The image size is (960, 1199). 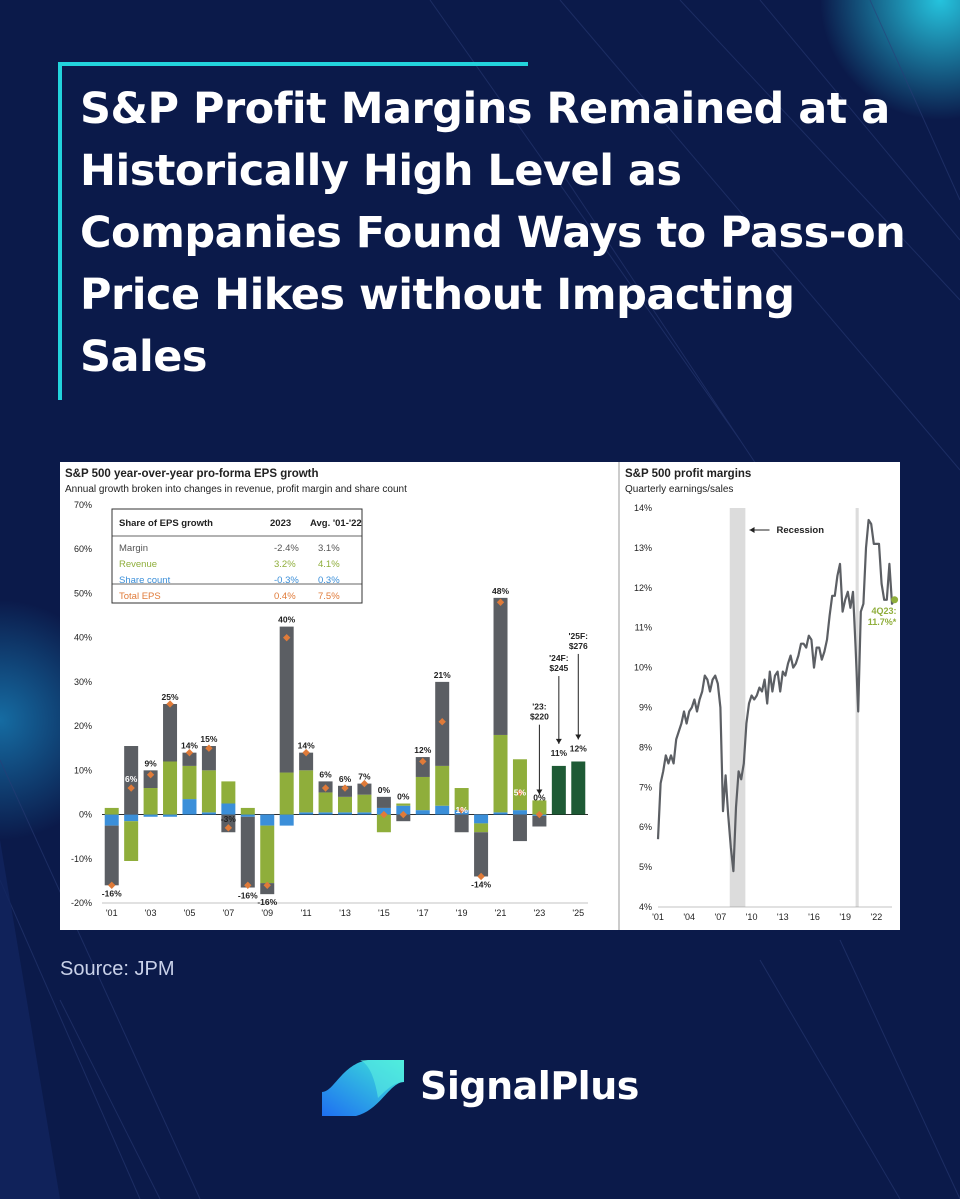 I want to click on table-row-label: Share count, so click(x=145, y=580).